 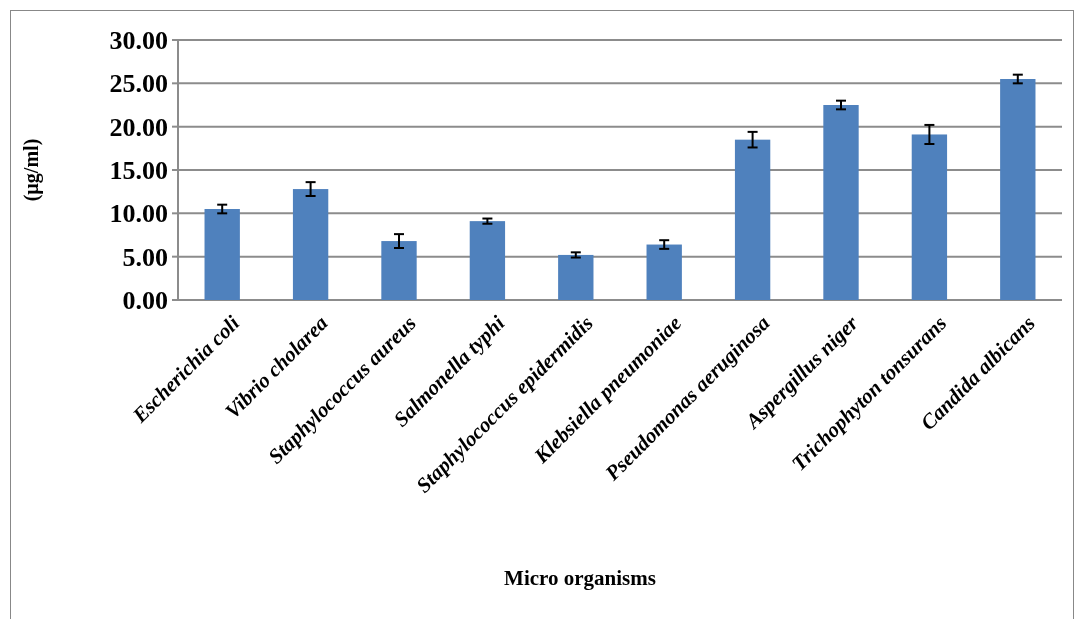 What do you see at coordinates (145, 257) in the screenshot?
I see `y-tick-label: 5.00` at bounding box center [145, 257].